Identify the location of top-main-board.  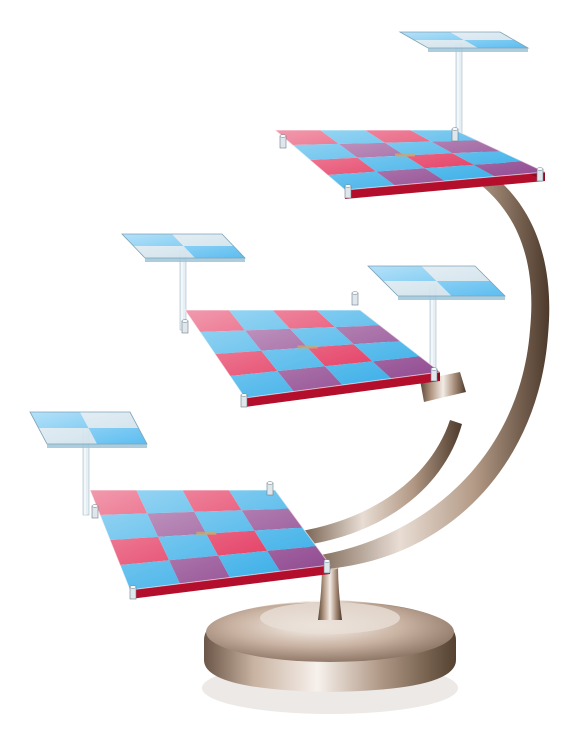
(410, 164).